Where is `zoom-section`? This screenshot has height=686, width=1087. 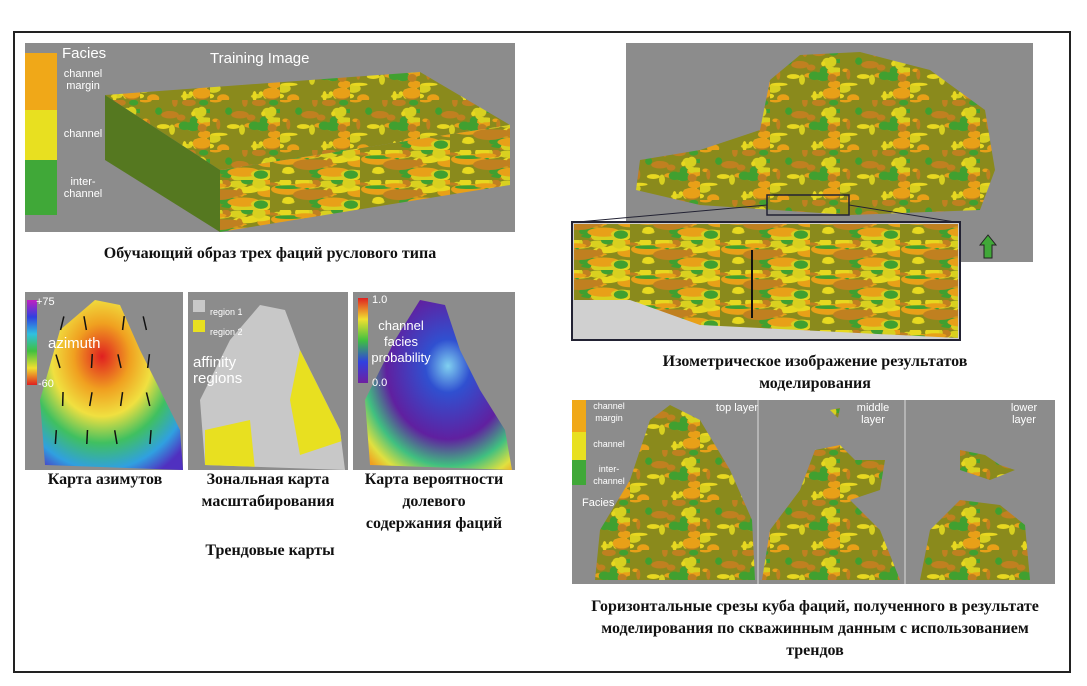 zoom-section is located at coordinates (766, 281).